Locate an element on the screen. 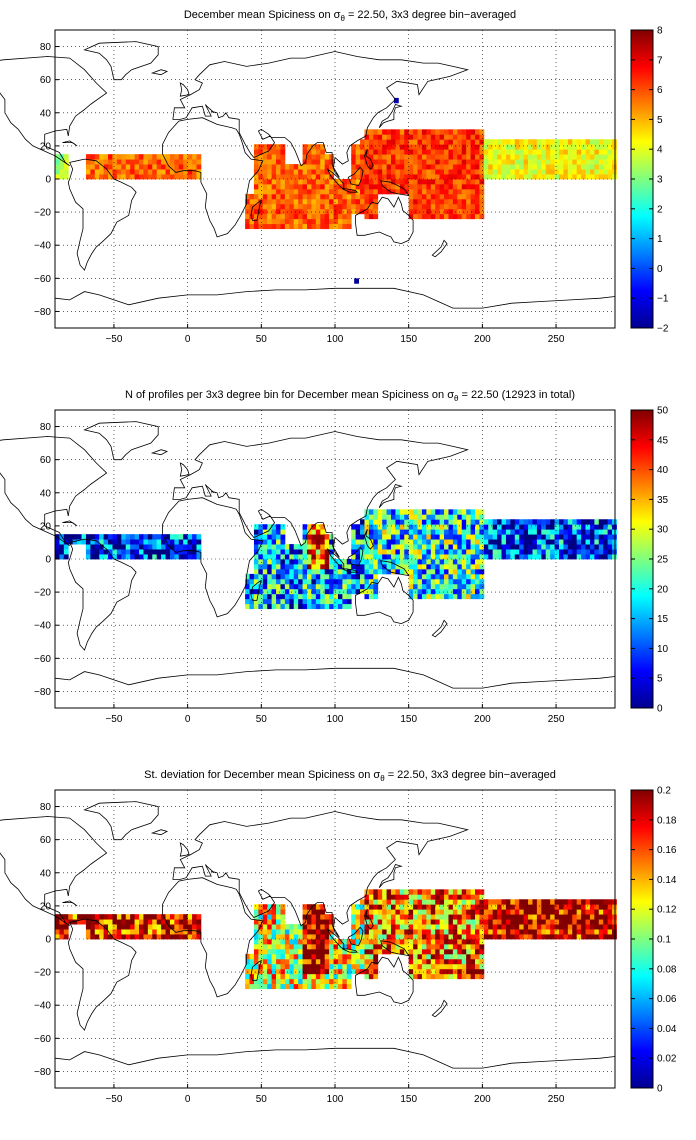 This screenshot has width=696, height=1140. coastline is located at coordinates (213, 177).